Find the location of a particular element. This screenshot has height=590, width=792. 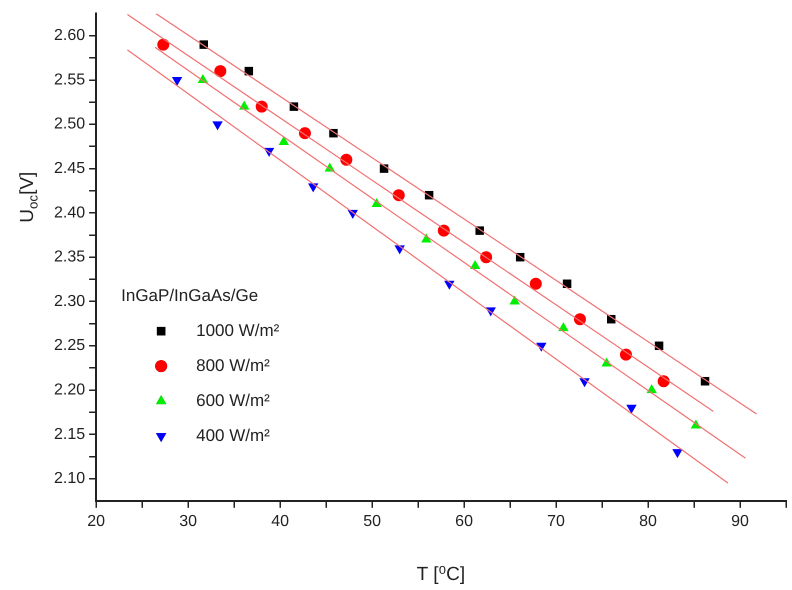

legend-label: 1000 W/m² is located at coordinates (238, 330).